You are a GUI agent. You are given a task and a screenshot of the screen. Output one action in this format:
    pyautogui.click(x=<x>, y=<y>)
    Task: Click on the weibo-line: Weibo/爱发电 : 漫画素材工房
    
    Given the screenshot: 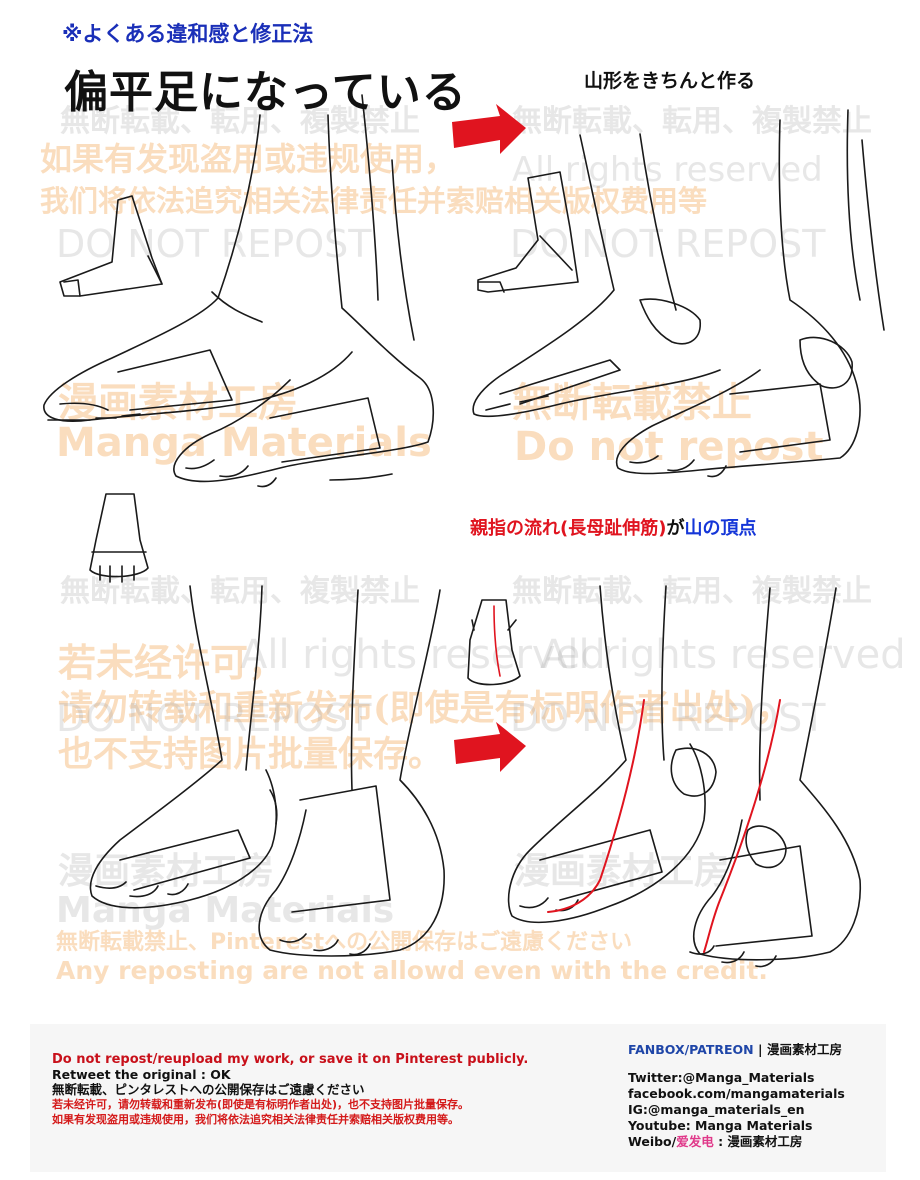 What is the action you would take?
    pyautogui.click(x=736, y=1142)
    